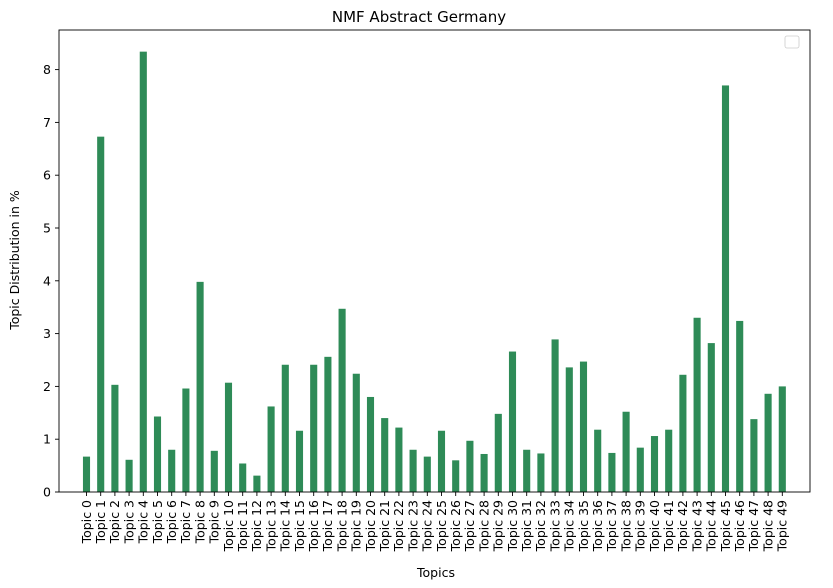  What do you see at coordinates (47, 492) in the screenshot?
I see `y-tick-label: 0` at bounding box center [47, 492].